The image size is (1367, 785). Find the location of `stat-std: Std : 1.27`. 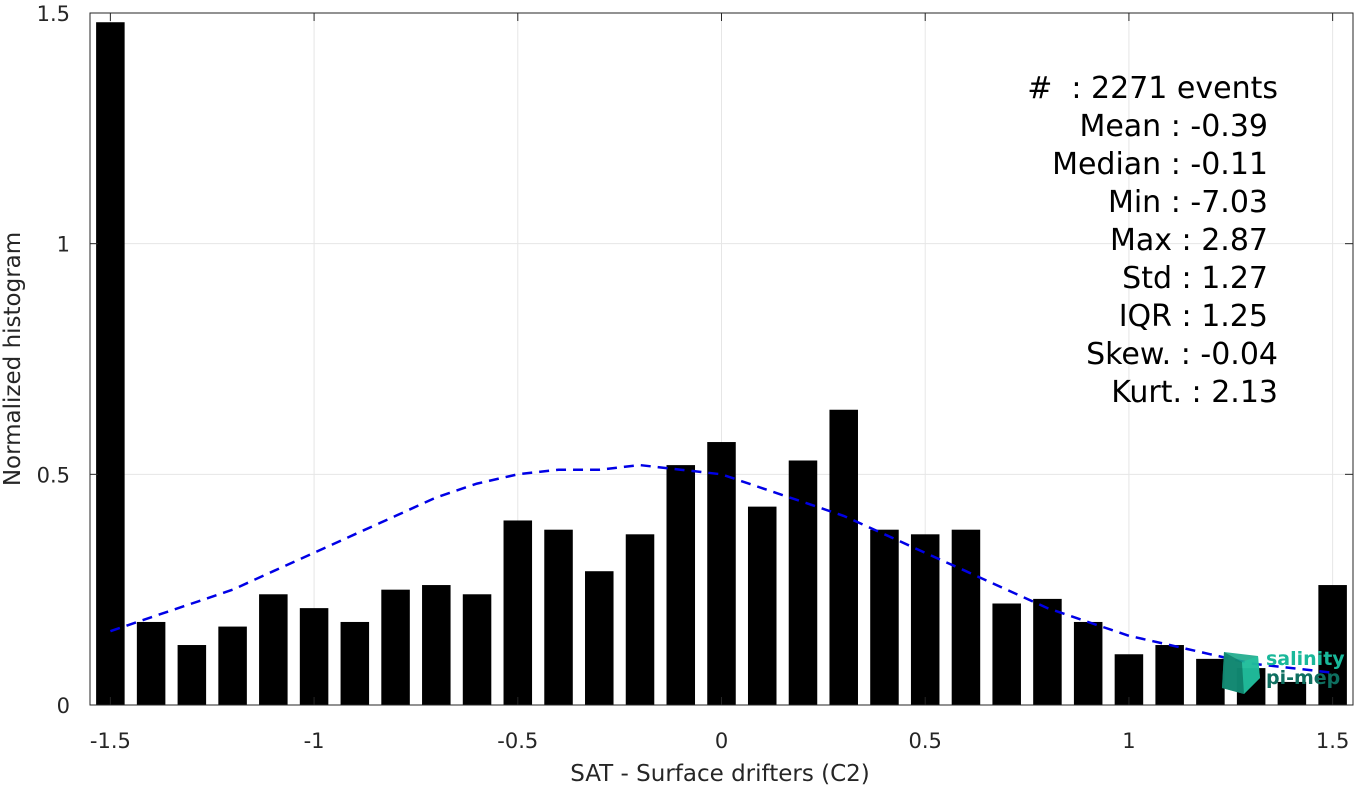

stat-std: Std : 1.27 is located at coordinates (1195, 278).